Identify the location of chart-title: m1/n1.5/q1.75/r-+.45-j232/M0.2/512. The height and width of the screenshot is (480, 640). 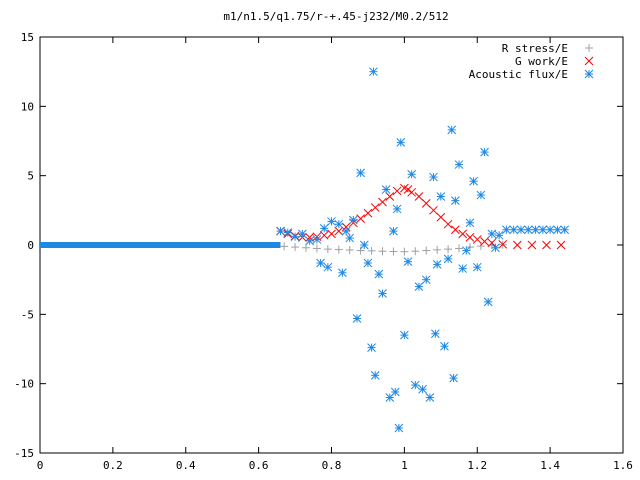
(335, 16).